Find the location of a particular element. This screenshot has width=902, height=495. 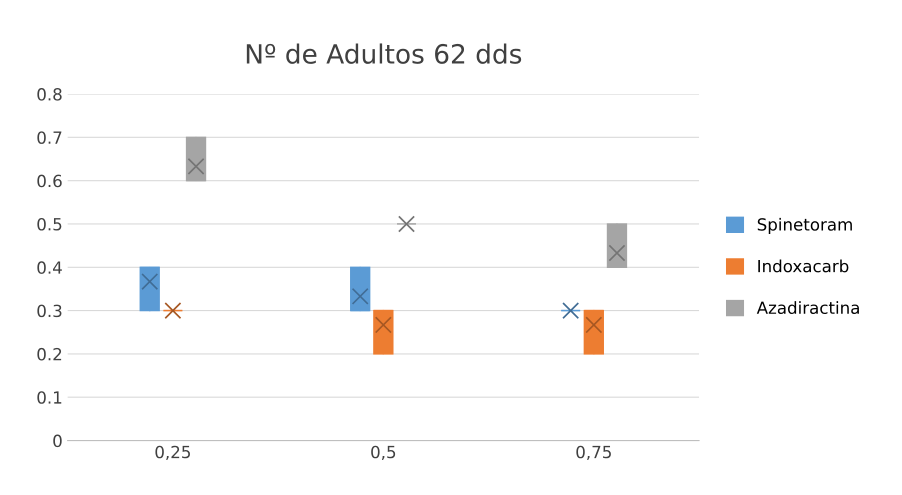

y-tick-label: 0.1 is located at coordinates (49, 397).